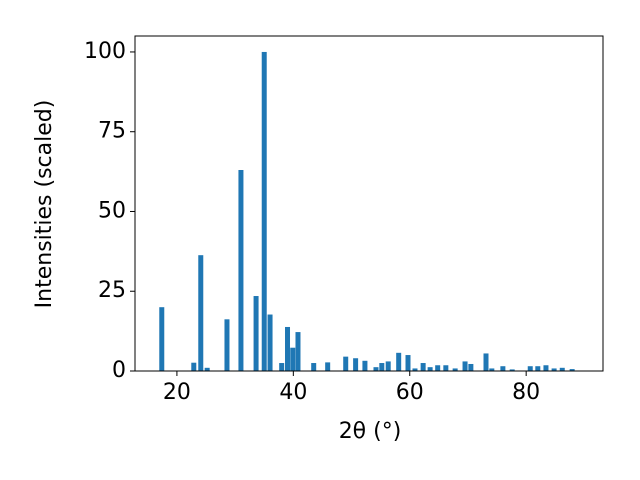 This screenshot has height=480, width=640. What do you see at coordinates (119, 370) in the screenshot?
I see `y-tick-label: 0` at bounding box center [119, 370].